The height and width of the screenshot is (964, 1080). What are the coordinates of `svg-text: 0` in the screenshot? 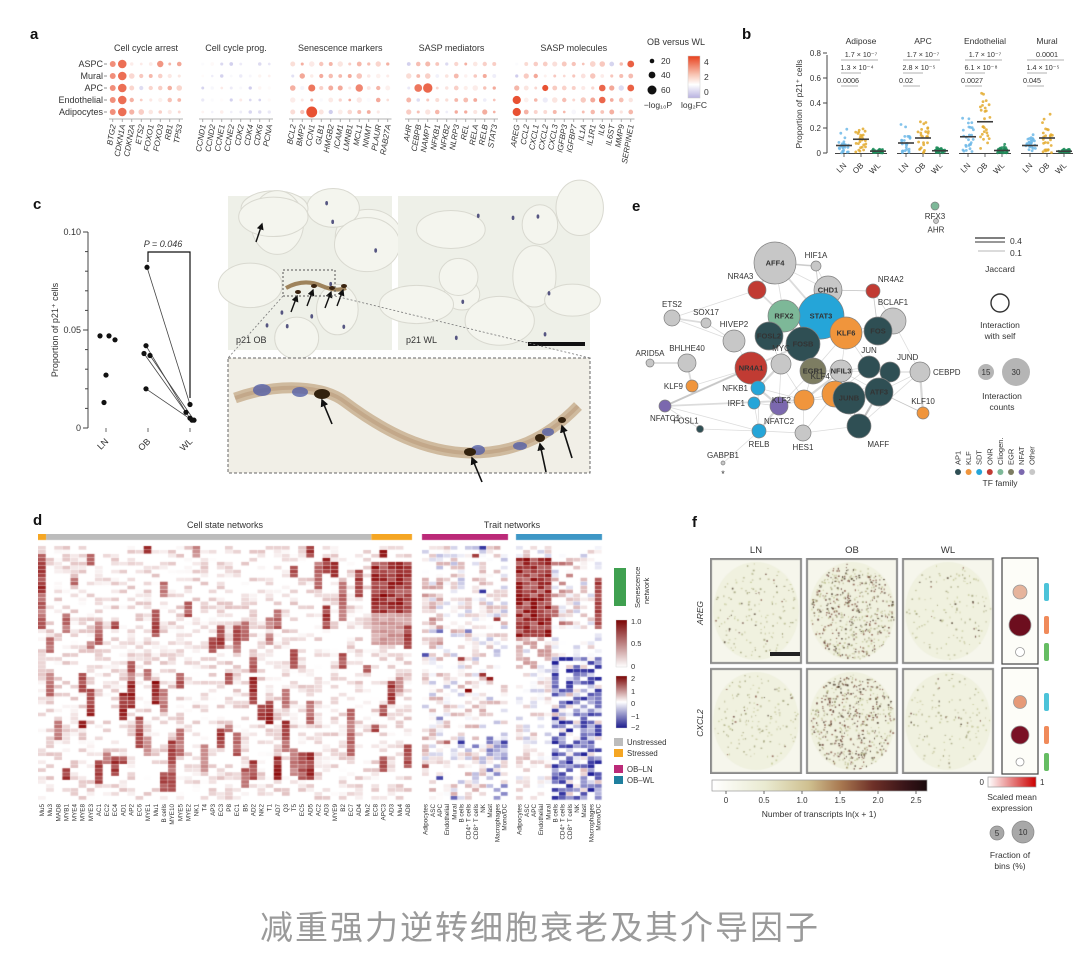 It's located at (982, 782).